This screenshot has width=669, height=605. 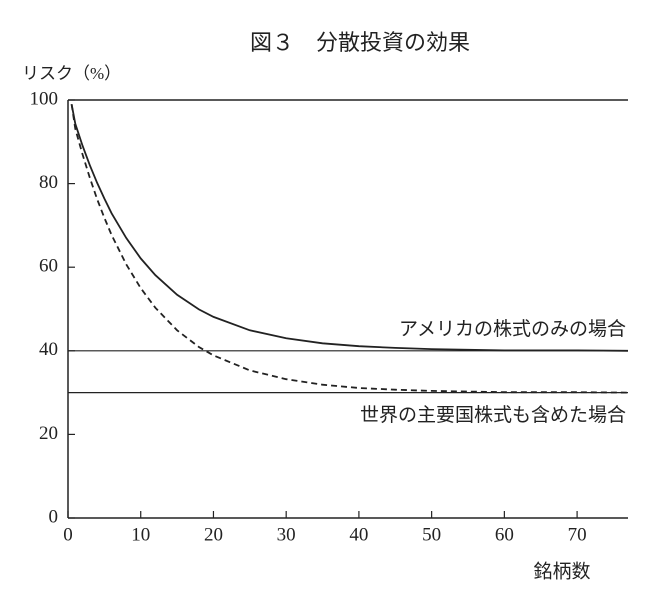 What do you see at coordinates (493, 415) in the screenshot?
I see `reference-label: 世界の主要国株式も含めた場合` at bounding box center [493, 415].